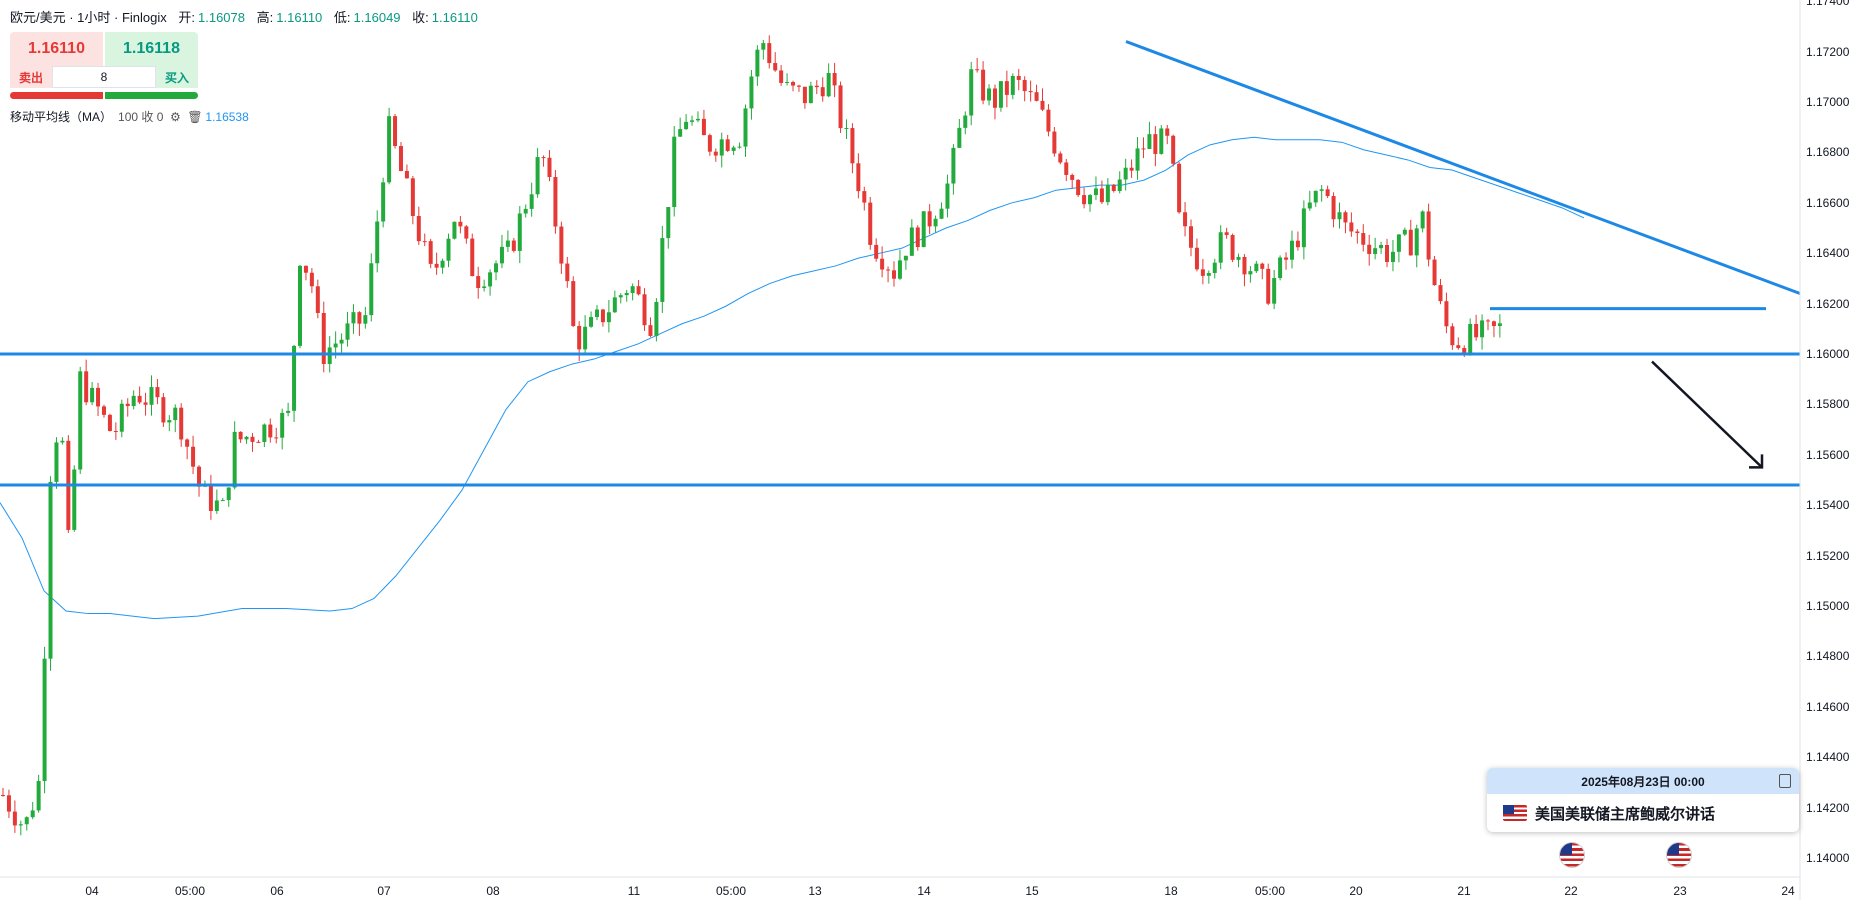 Image resolution: width=1858 pixels, height=900 pixels. Describe the element at coordinates (1828, 202) in the screenshot. I see `y-tick-label: 1.16600` at that location.